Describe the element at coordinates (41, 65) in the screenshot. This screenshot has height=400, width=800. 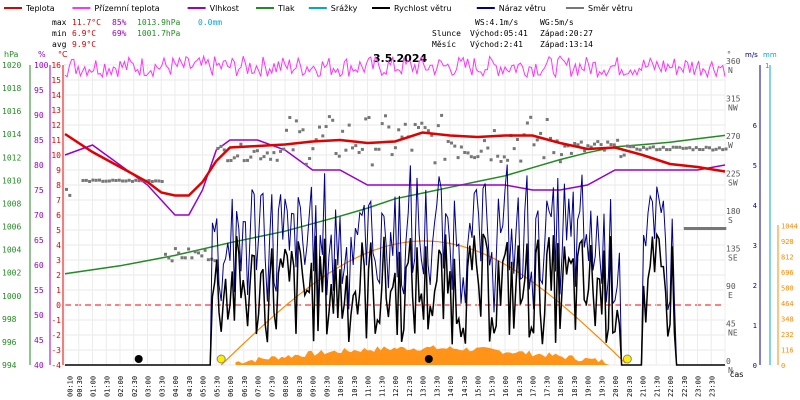
I see `humidity-tick-label: 100` at that location.